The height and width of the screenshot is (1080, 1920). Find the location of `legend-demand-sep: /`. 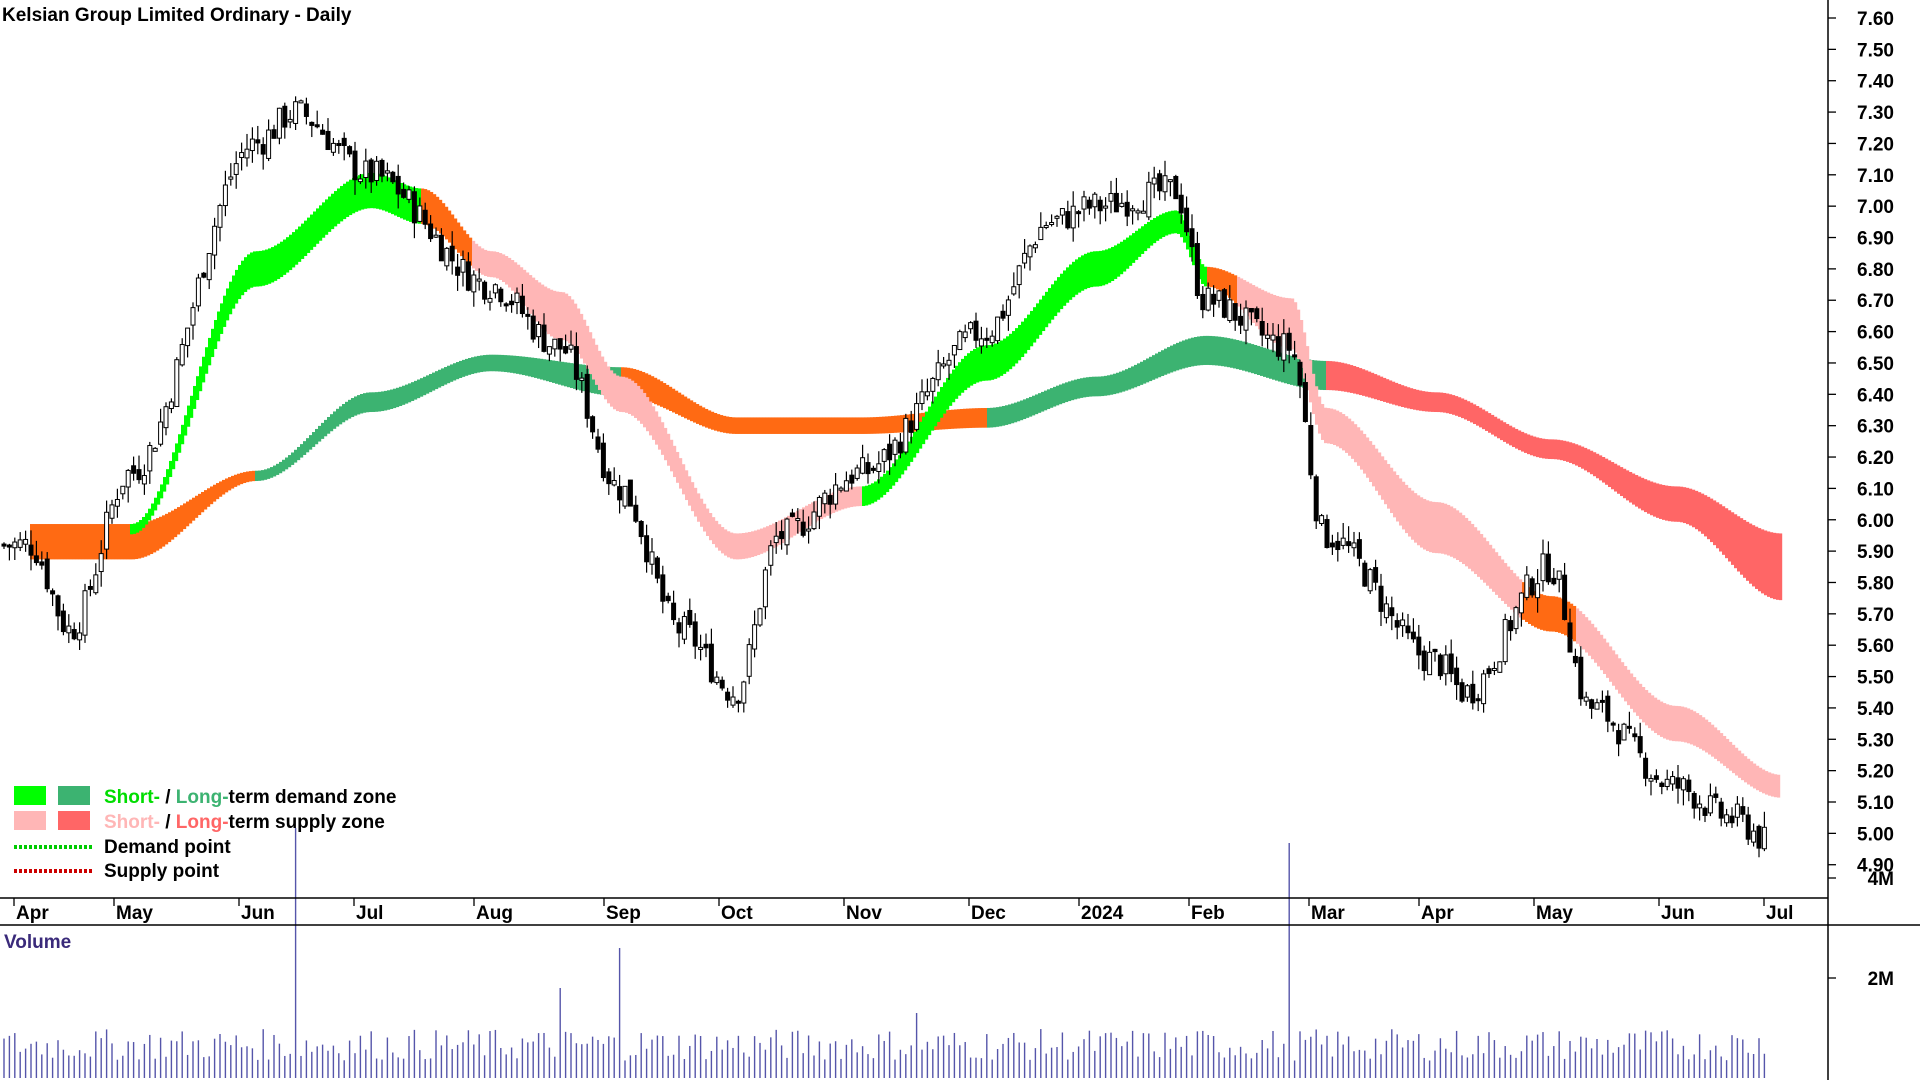

legend-demand-sep: / is located at coordinates (168, 797).